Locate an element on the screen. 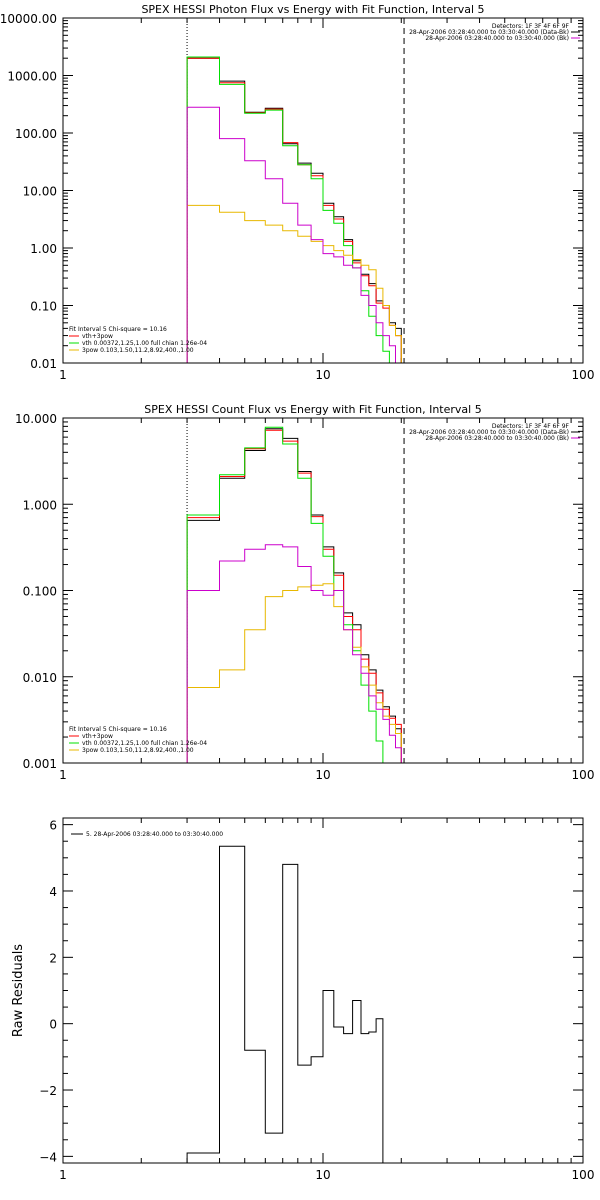  y-axis-label: Raw Residuals is located at coordinates (18, 990).